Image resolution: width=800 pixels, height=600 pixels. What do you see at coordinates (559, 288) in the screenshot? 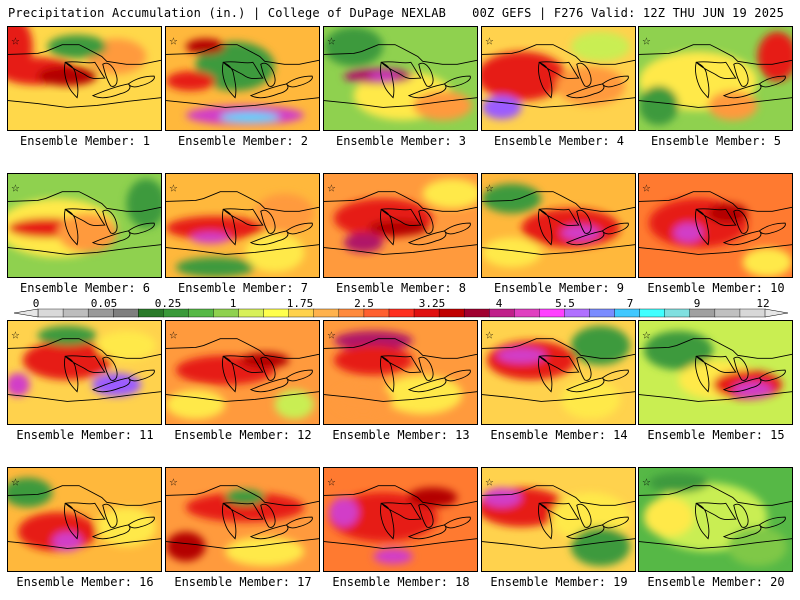
I see `ensemble-member-label: Ensemble Member: 9` at bounding box center [559, 288].